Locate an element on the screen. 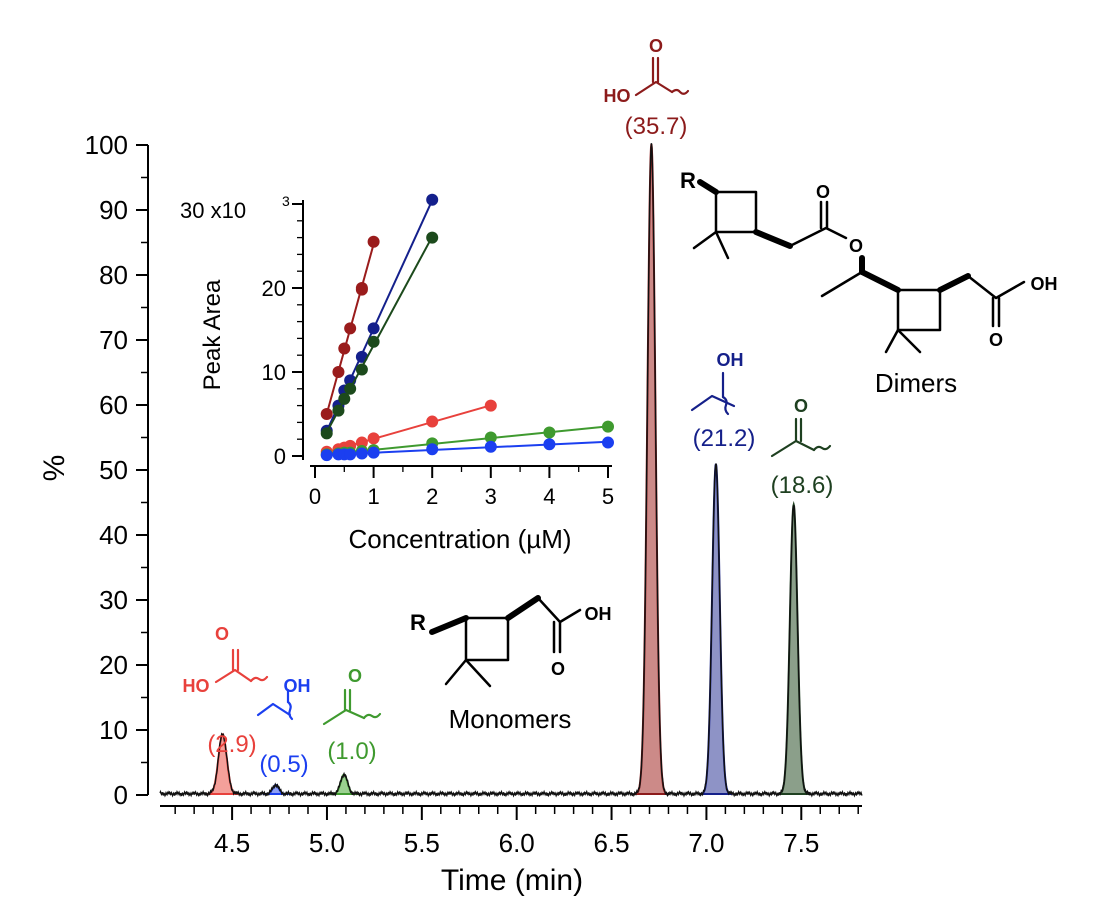 The height and width of the screenshot is (920, 1102). dimer-acid-structure-icon: O HO is located at coordinates (647, 71).